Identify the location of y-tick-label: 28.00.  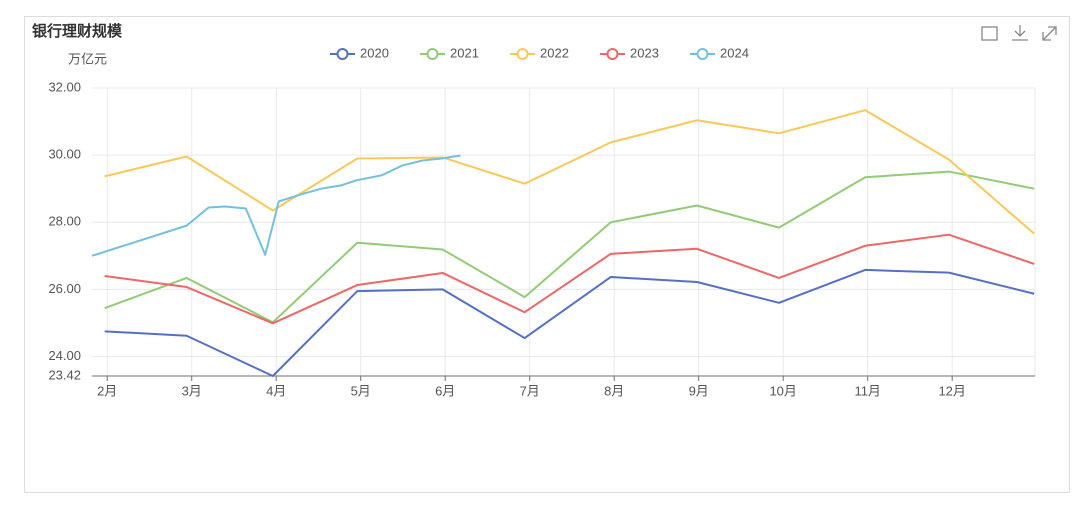
(64, 221).